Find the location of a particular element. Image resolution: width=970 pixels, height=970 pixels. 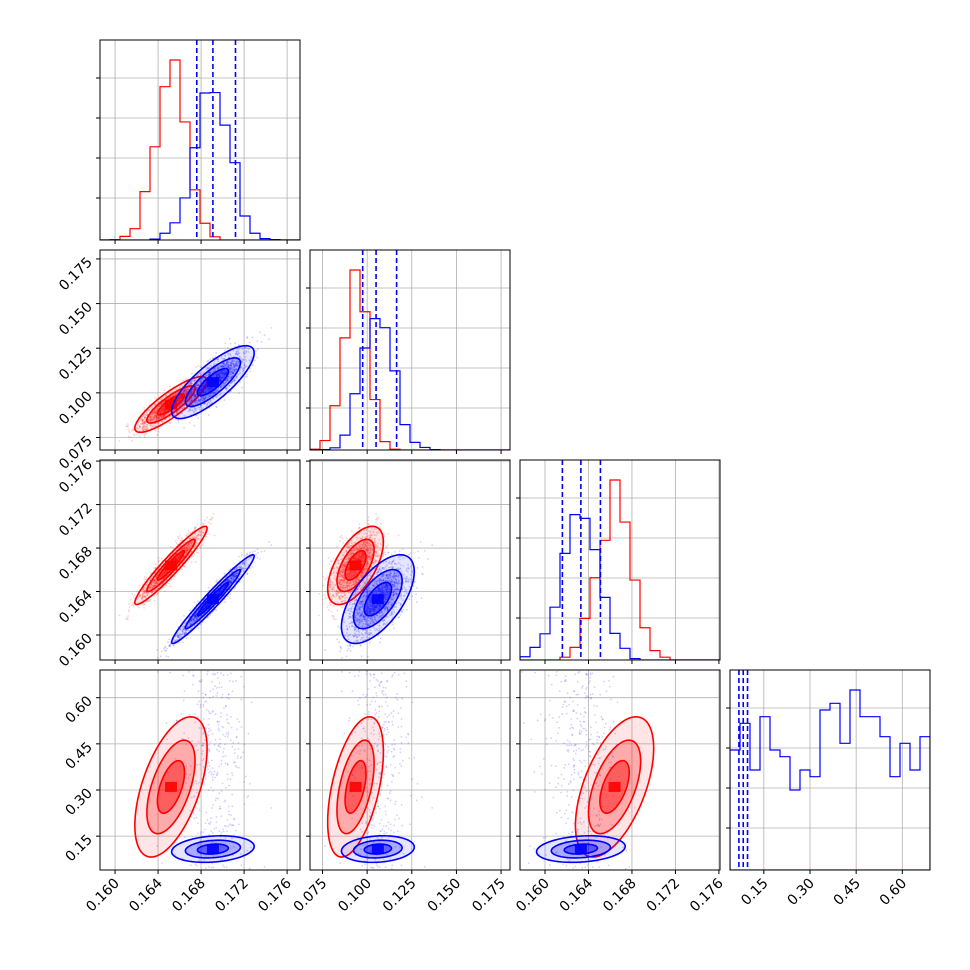

panel-frame is located at coordinates (200, 350).